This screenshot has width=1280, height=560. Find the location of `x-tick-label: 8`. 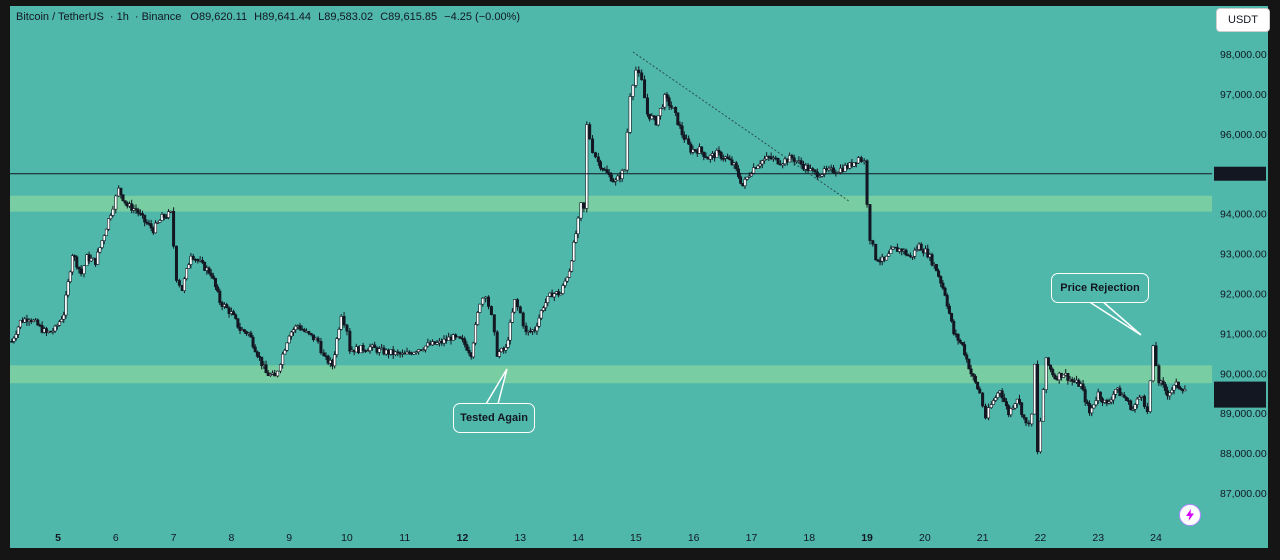

x-tick-label: 8 is located at coordinates (231, 538).